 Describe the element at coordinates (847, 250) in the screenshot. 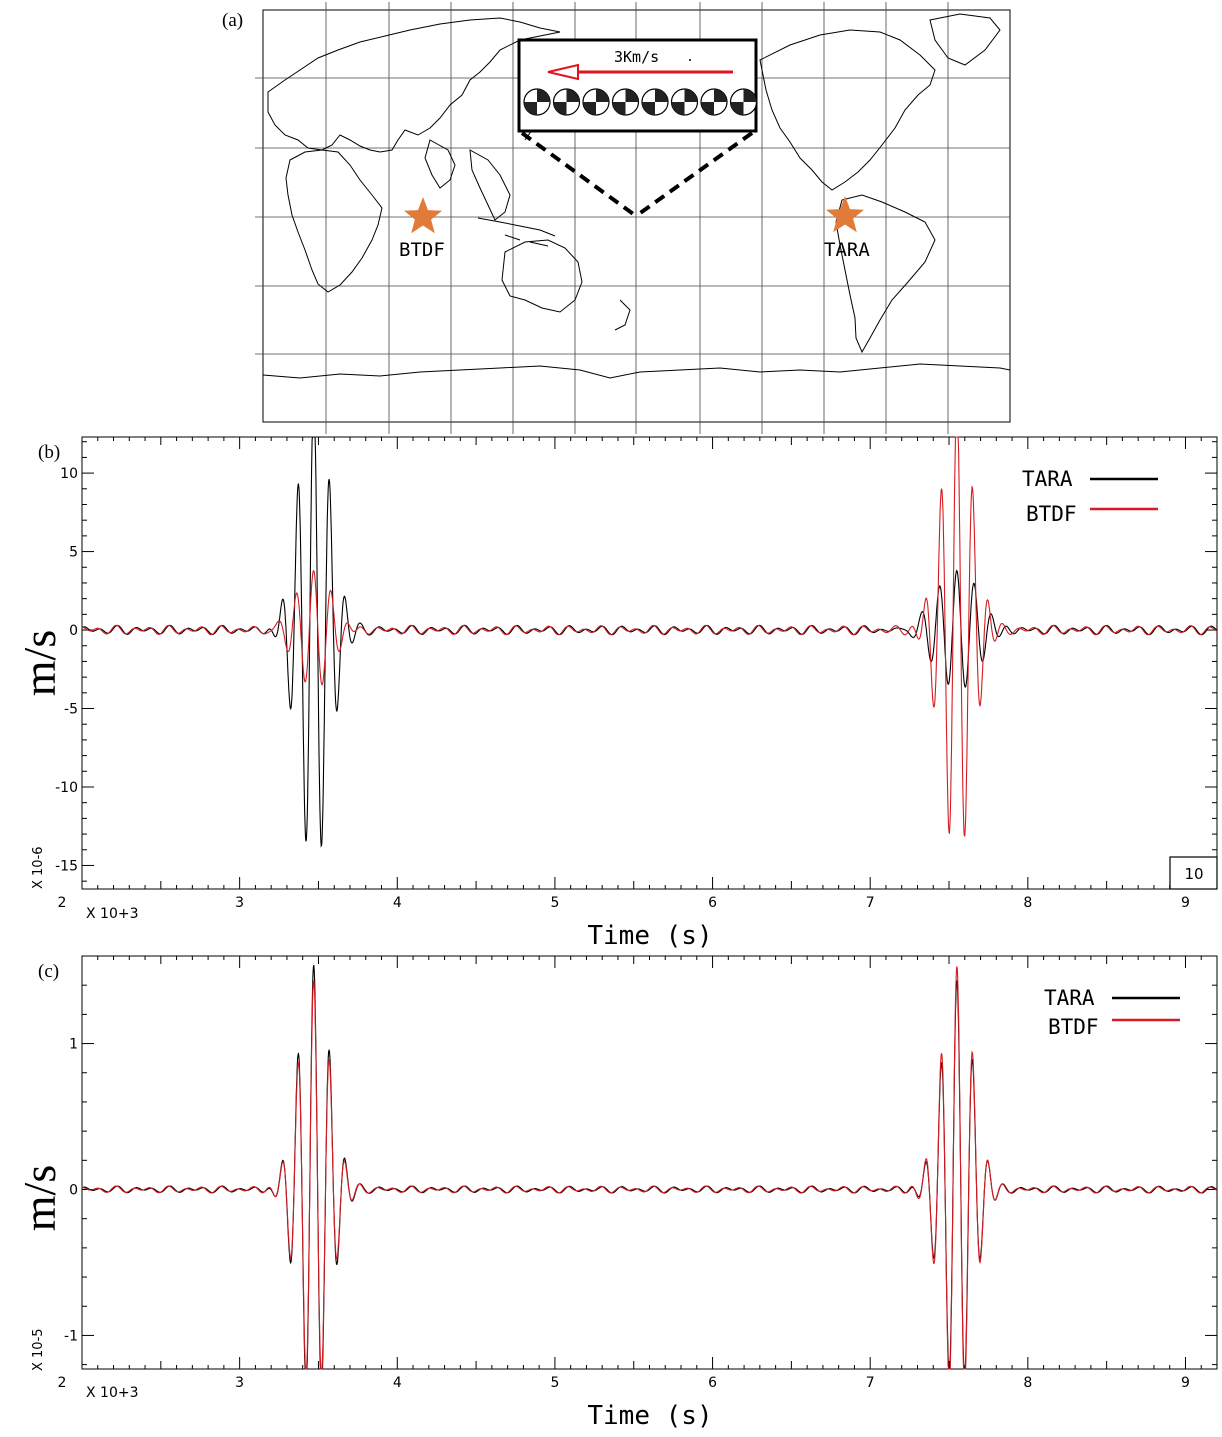

I see `station-label-tara: TARA` at that location.